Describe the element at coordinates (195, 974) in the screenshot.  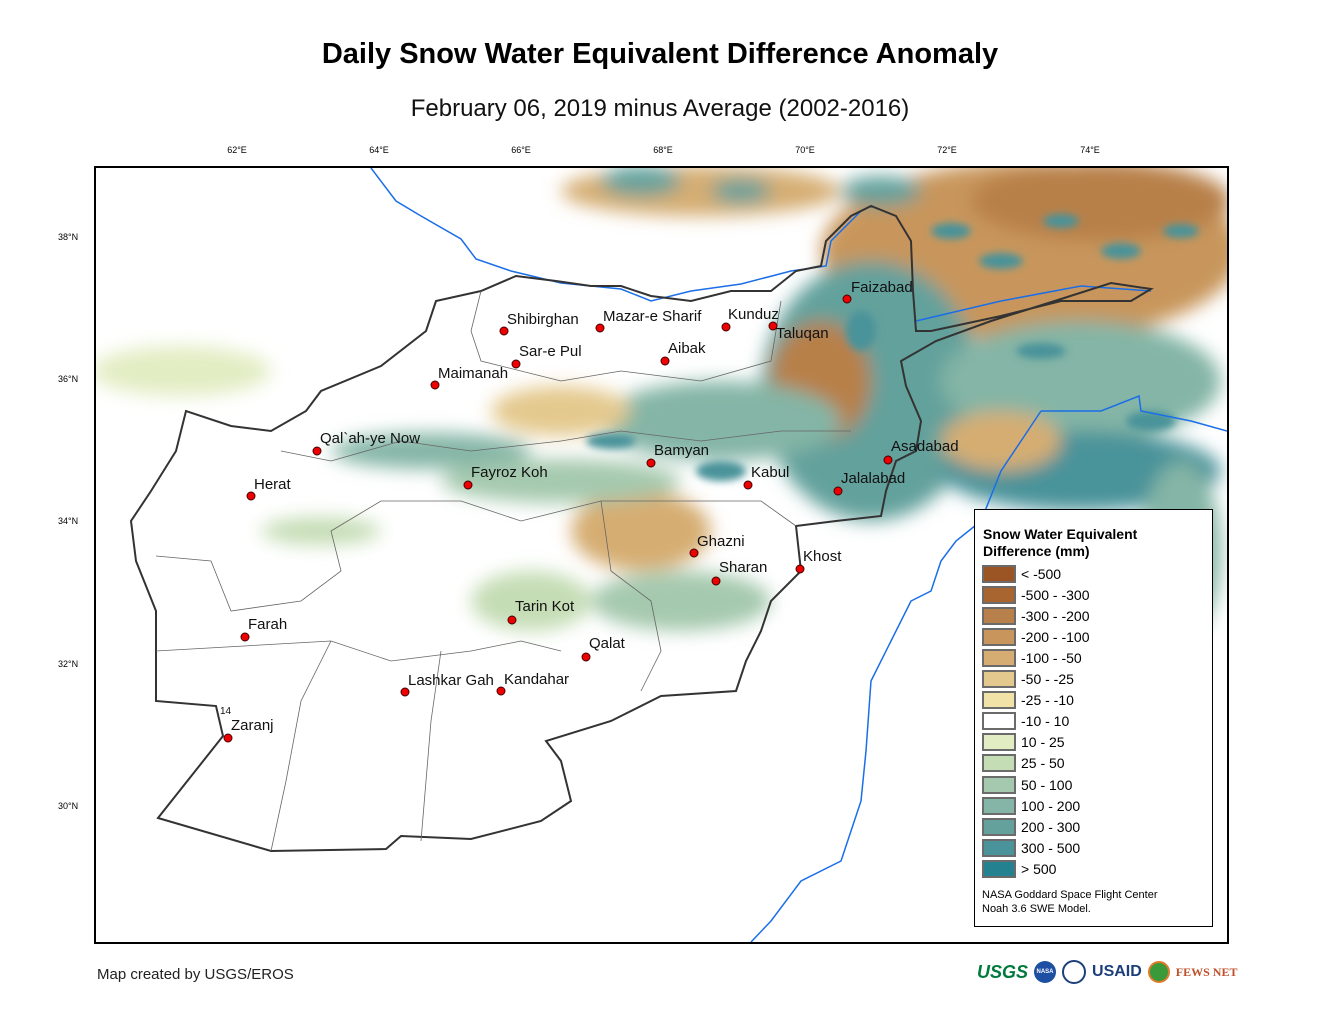
I see `map-credit: Map created by USGS/EROS` at that location.